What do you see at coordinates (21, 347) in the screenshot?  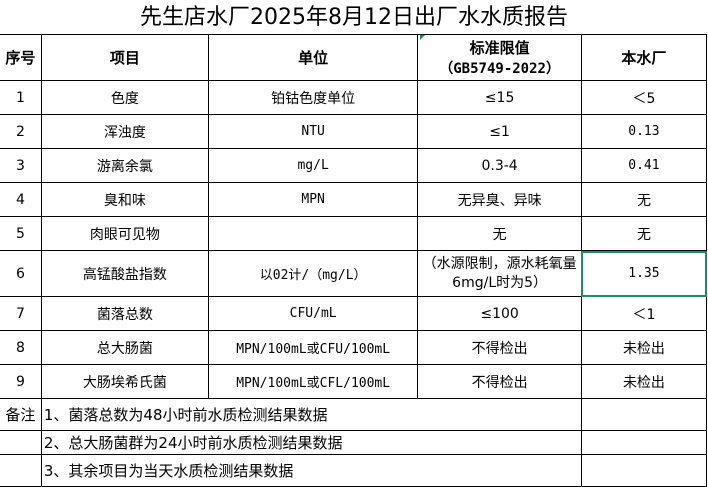 I see `row-number-cell: 8` at bounding box center [21, 347].